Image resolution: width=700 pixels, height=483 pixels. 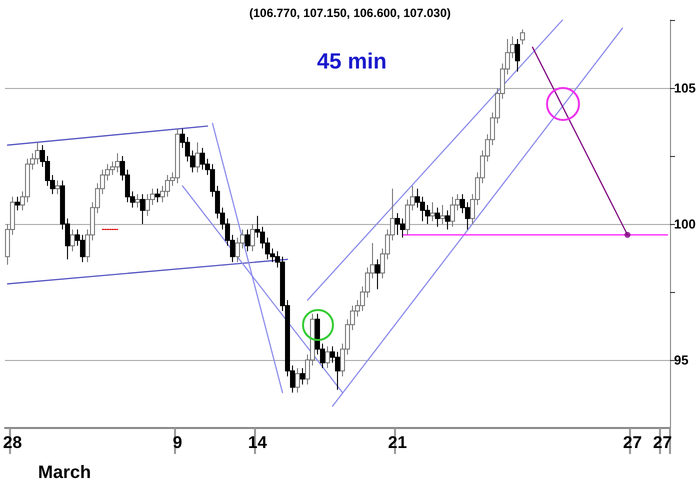 I want to click on y-tick-label: 95, so click(x=681, y=360).